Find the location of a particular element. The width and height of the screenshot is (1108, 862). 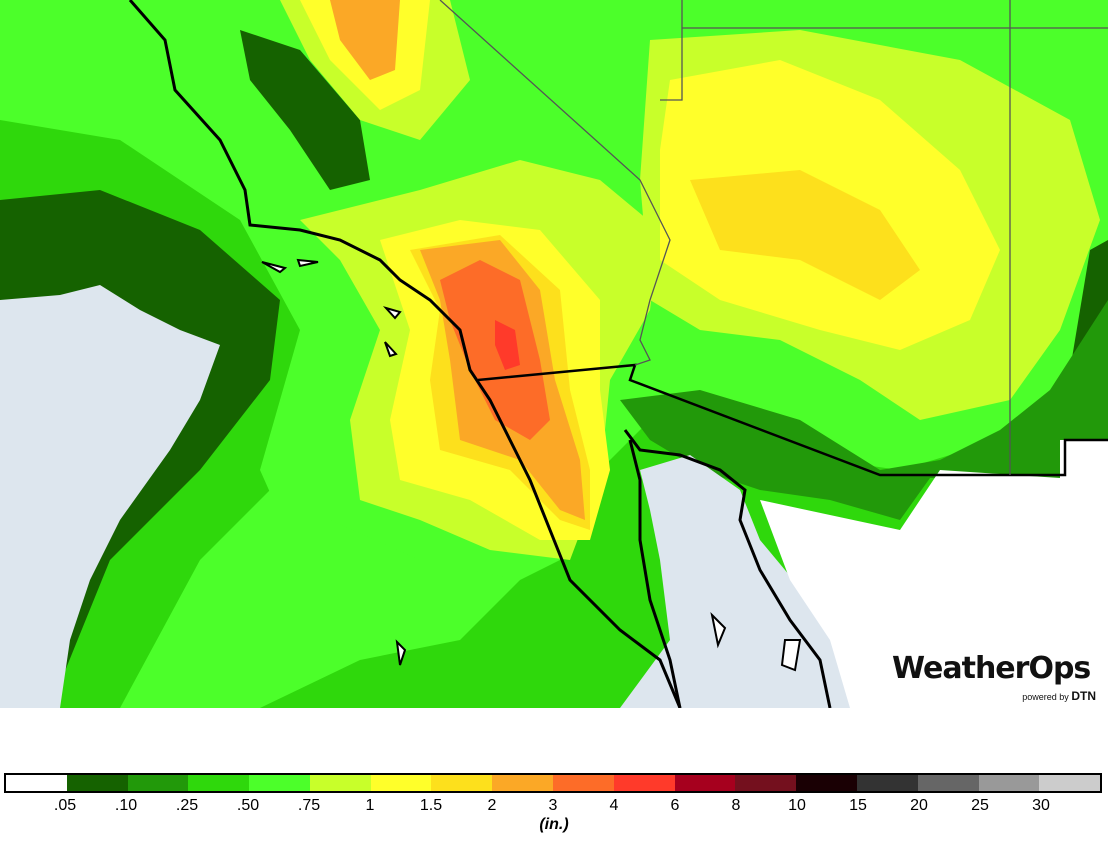

legend-label: 8 is located at coordinates (736, 805).